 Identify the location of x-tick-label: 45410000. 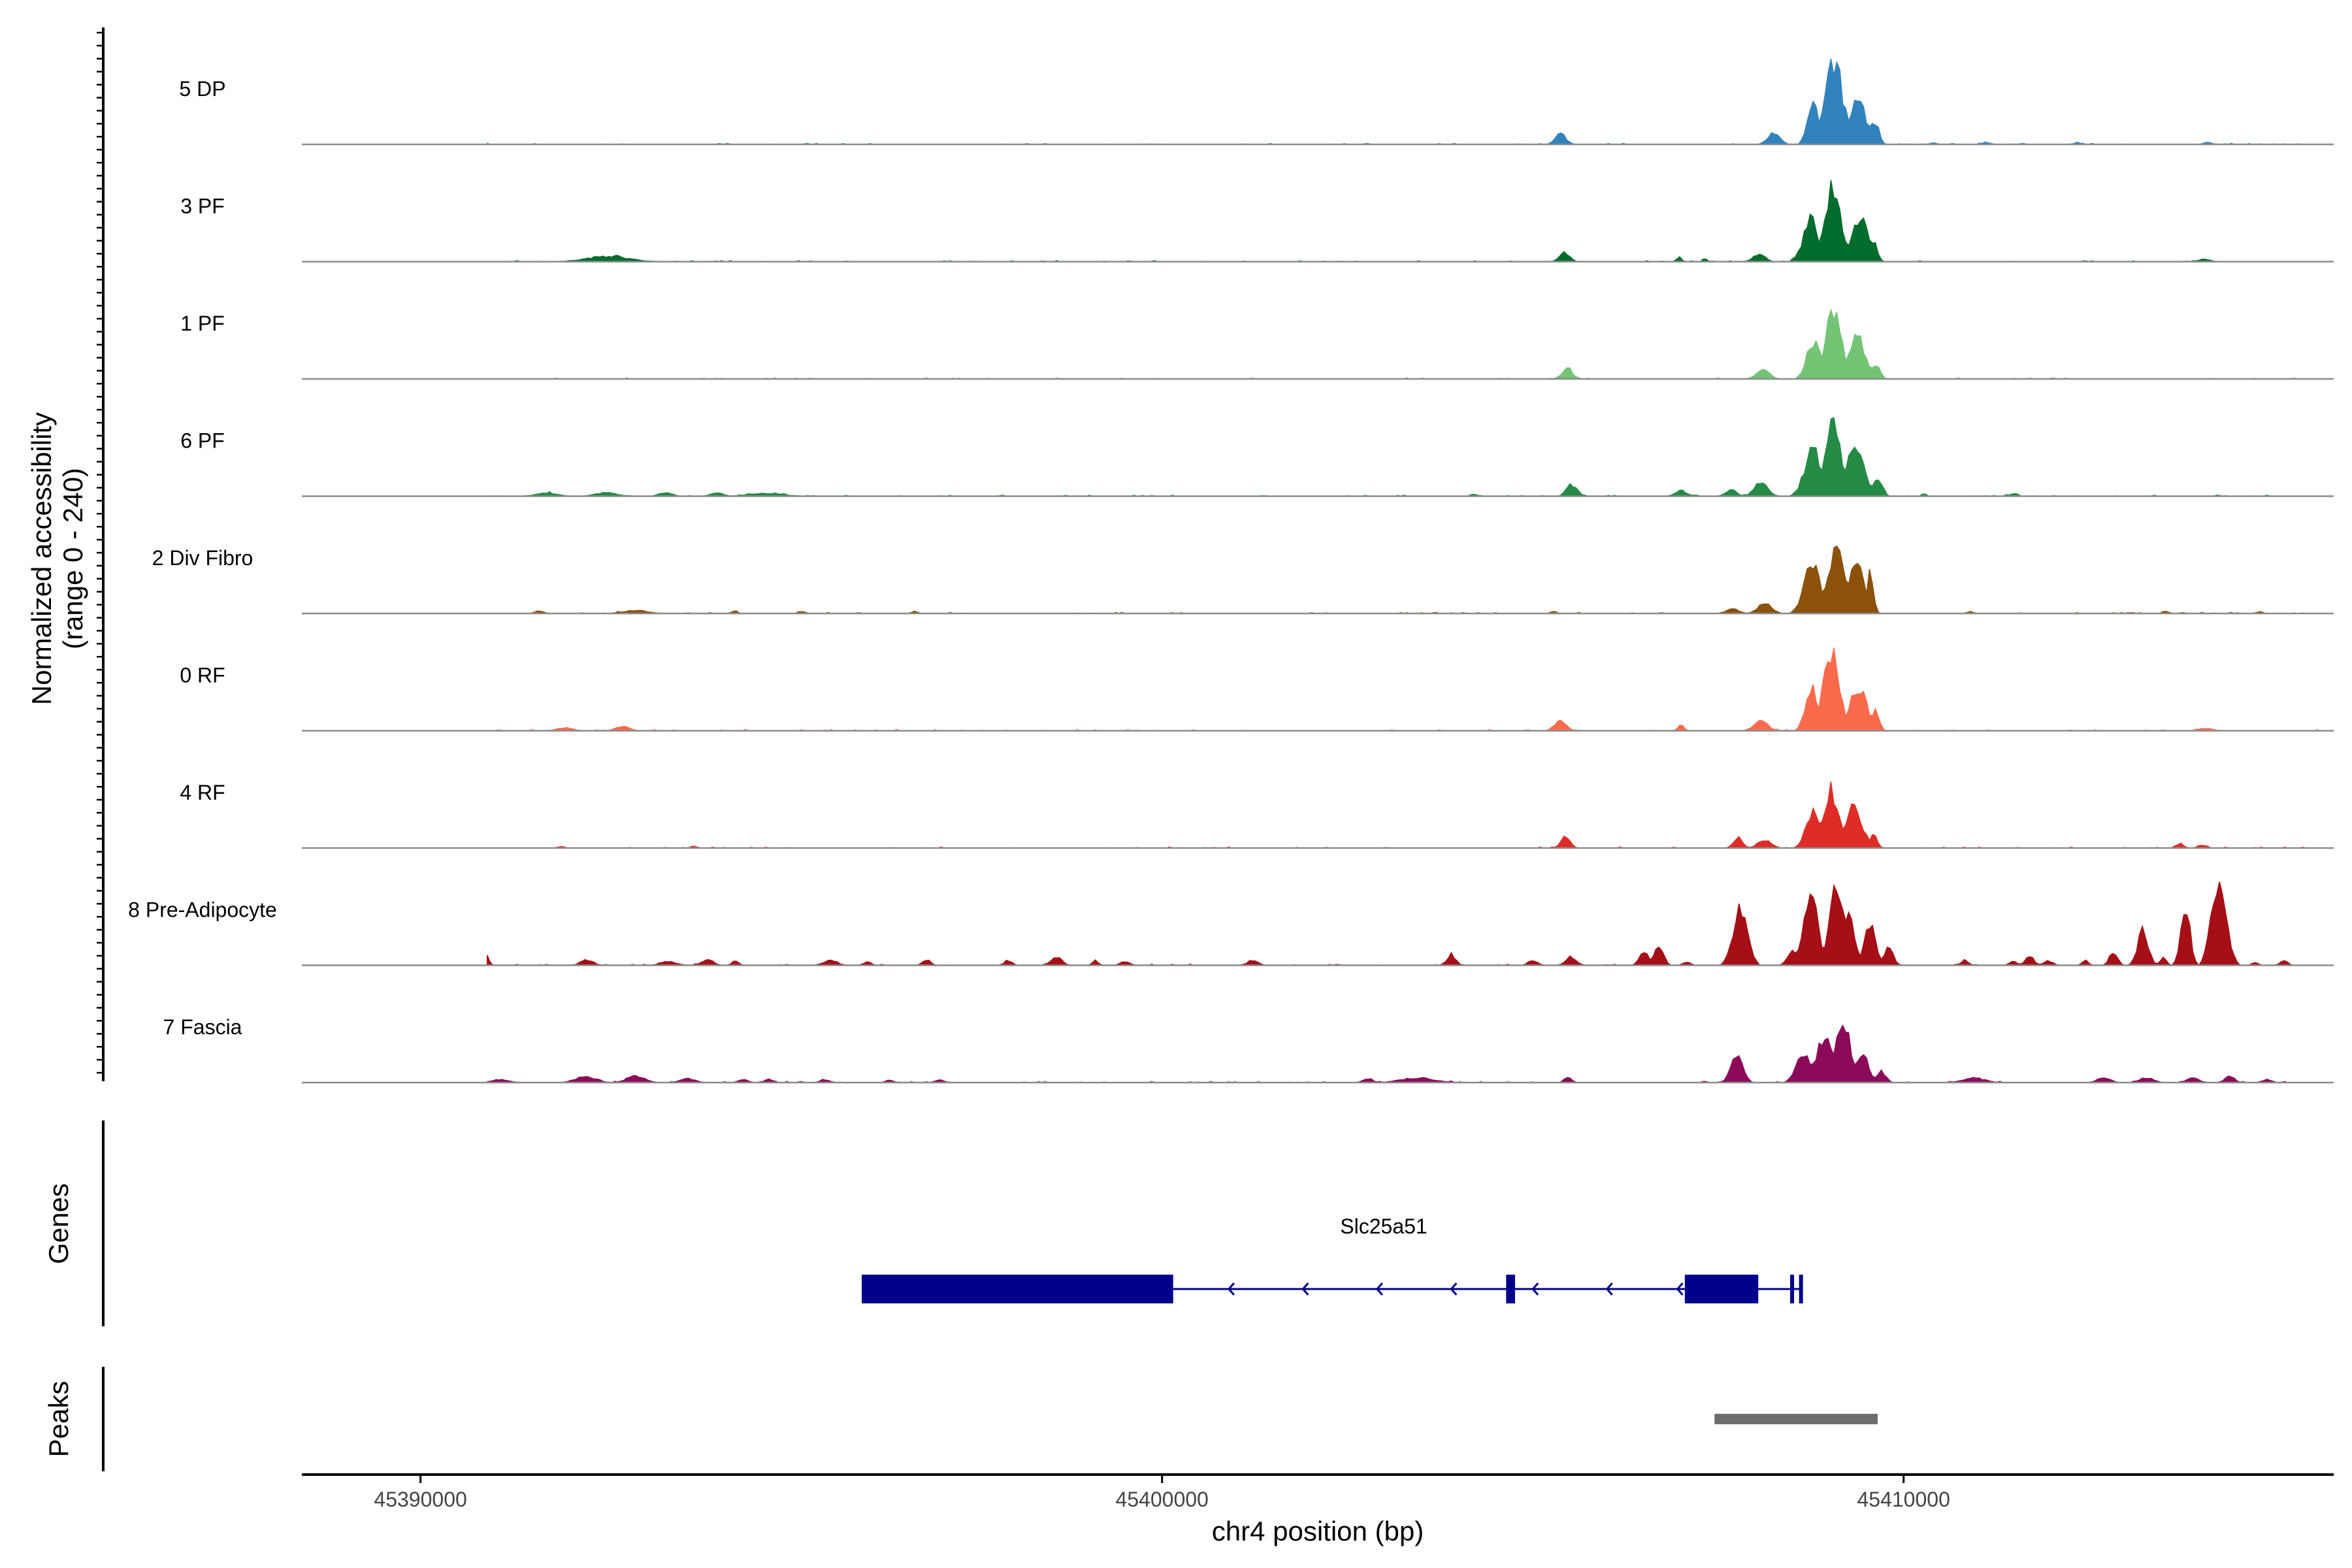
(1903, 1499).